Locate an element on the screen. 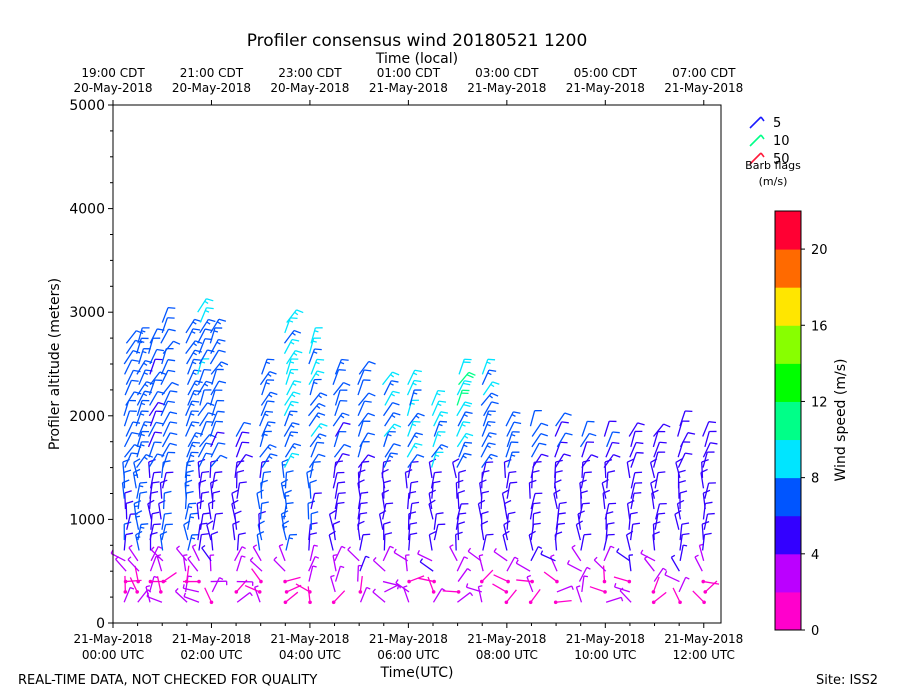  colorbar-segment is located at coordinates (788, 611).